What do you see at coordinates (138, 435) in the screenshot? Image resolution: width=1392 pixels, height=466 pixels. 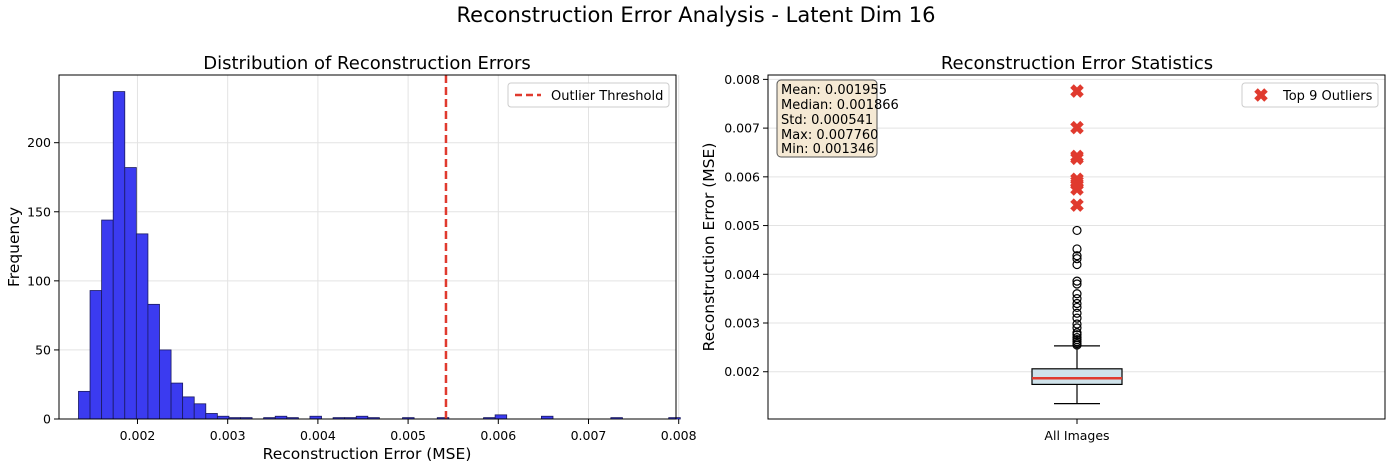 I see `histogram-x-tick-label: 0.002` at bounding box center [138, 435].